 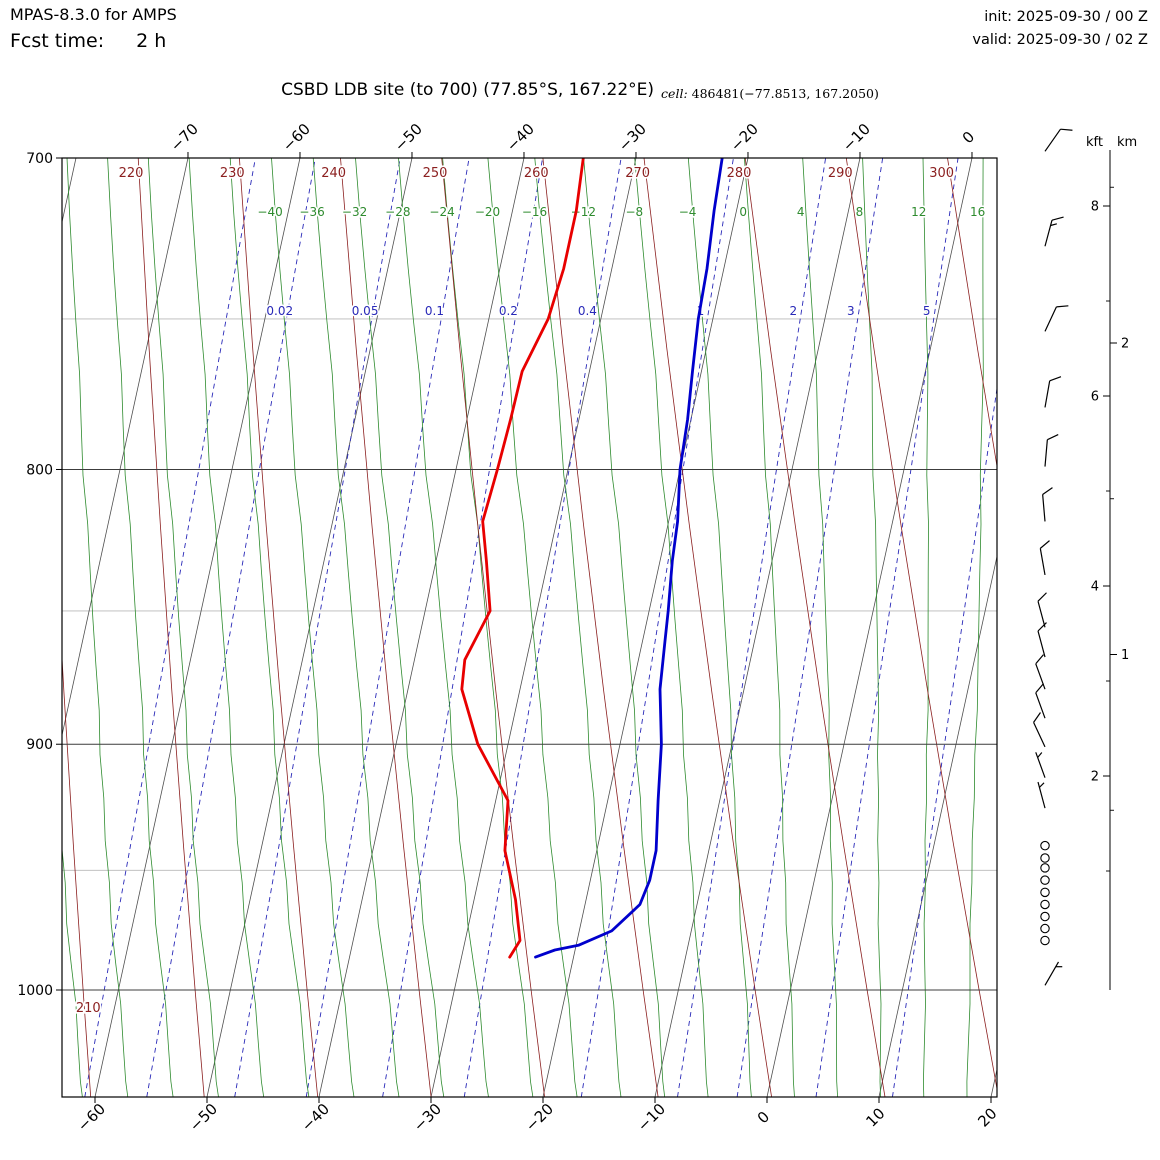 What do you see at coordinates (269, 212) in the screenshot?
I see `svg-text: −40` at bounding box center [269, 212].